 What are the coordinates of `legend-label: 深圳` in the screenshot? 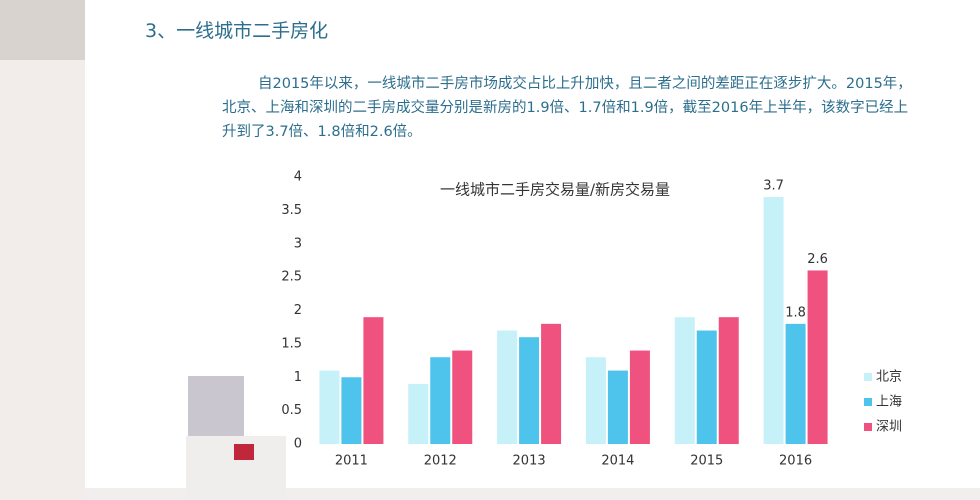 It's located at (889, 427).